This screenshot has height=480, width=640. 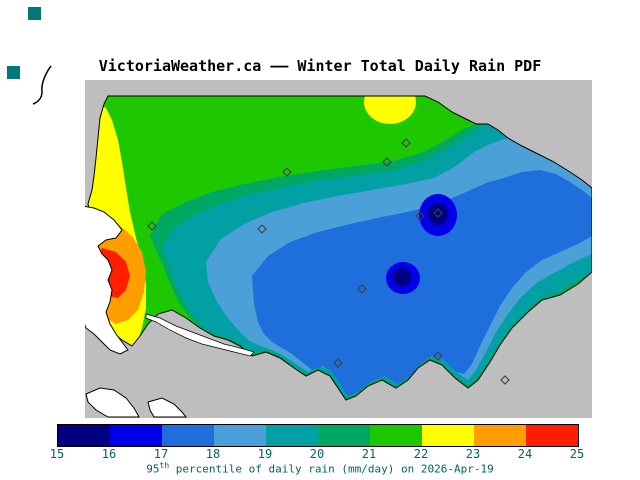 What do you see at coordinates (213, 454) in the screenshot?
I see `colorbar-tick-label: 18` at bounding box center [213, 454].